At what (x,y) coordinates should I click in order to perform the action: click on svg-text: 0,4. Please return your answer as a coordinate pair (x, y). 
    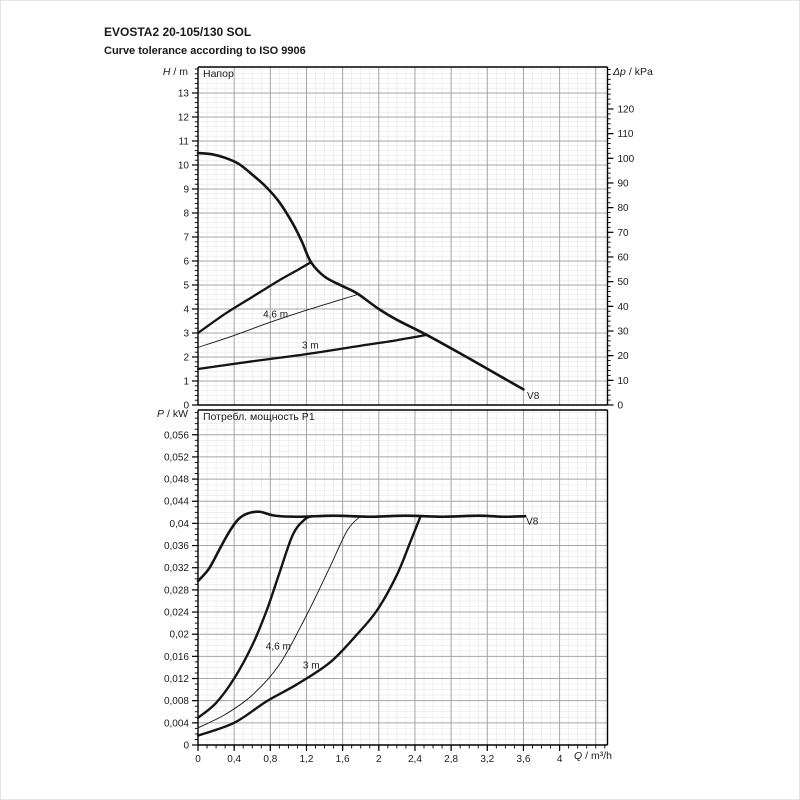
    Looking at the image, I should click on (234, 759).